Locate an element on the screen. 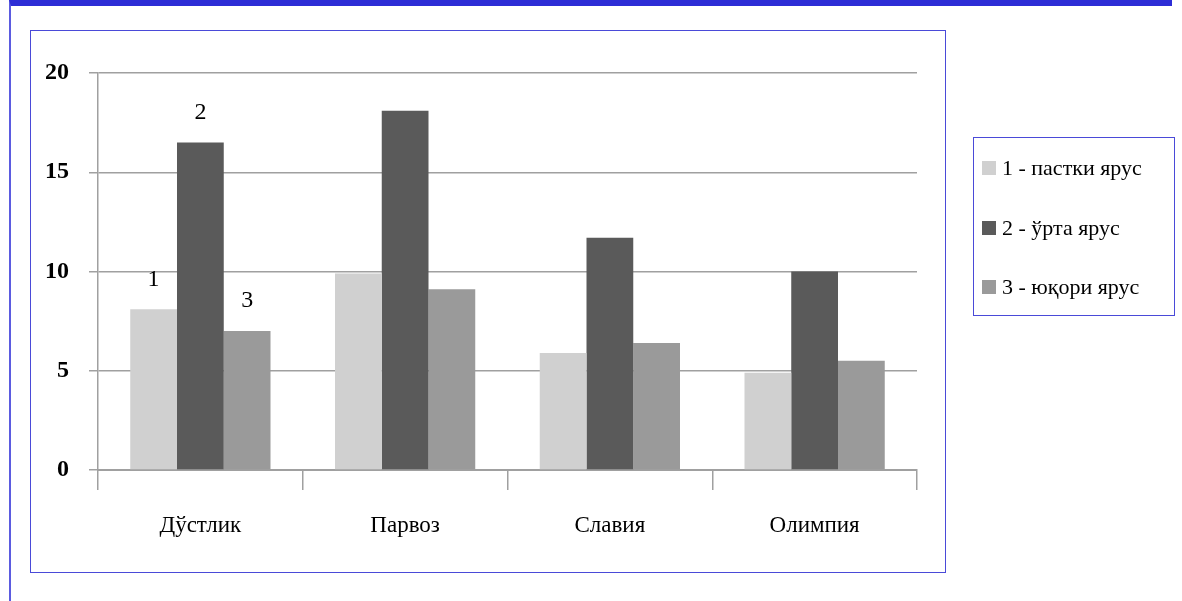 The width and height of the screenshot is (1182, 601). x-tick-label: Дўстлик is located at coordinates (201, 524).